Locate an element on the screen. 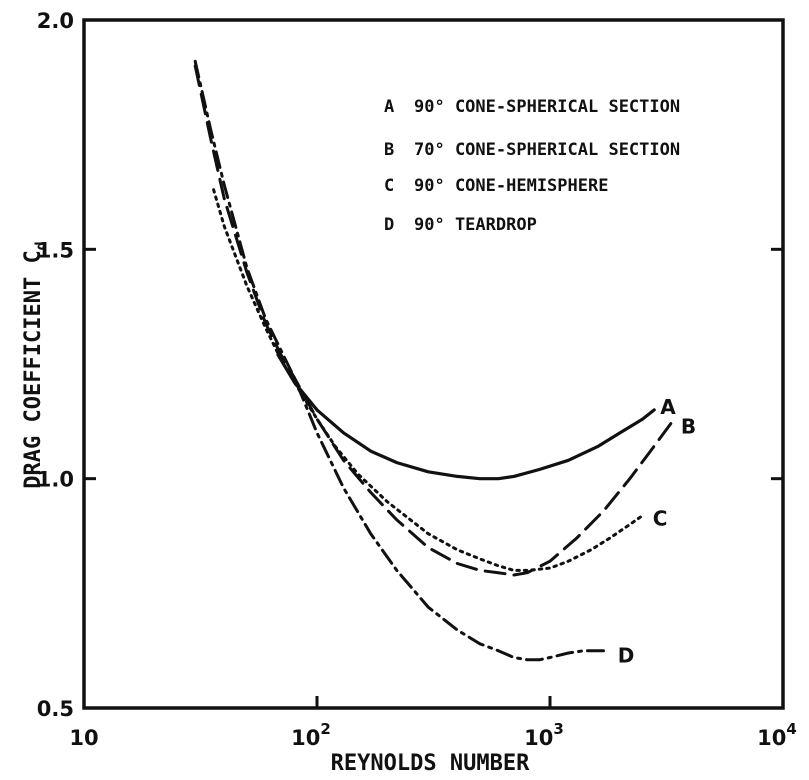  y-tick-label-1.5: 1.5 is located at coordinates (55, 250).